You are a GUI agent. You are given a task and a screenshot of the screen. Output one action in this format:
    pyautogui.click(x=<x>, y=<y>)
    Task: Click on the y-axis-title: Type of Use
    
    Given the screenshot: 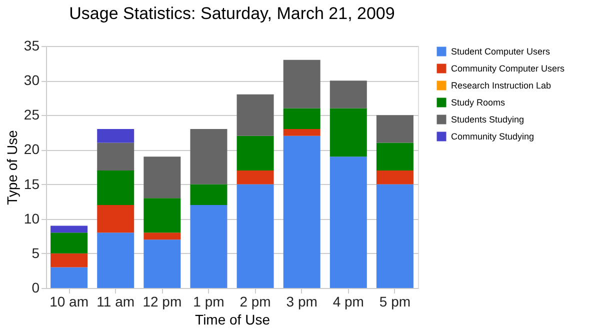 What is the action you would take?
    pyautogui.click(x=12, y=167)
    